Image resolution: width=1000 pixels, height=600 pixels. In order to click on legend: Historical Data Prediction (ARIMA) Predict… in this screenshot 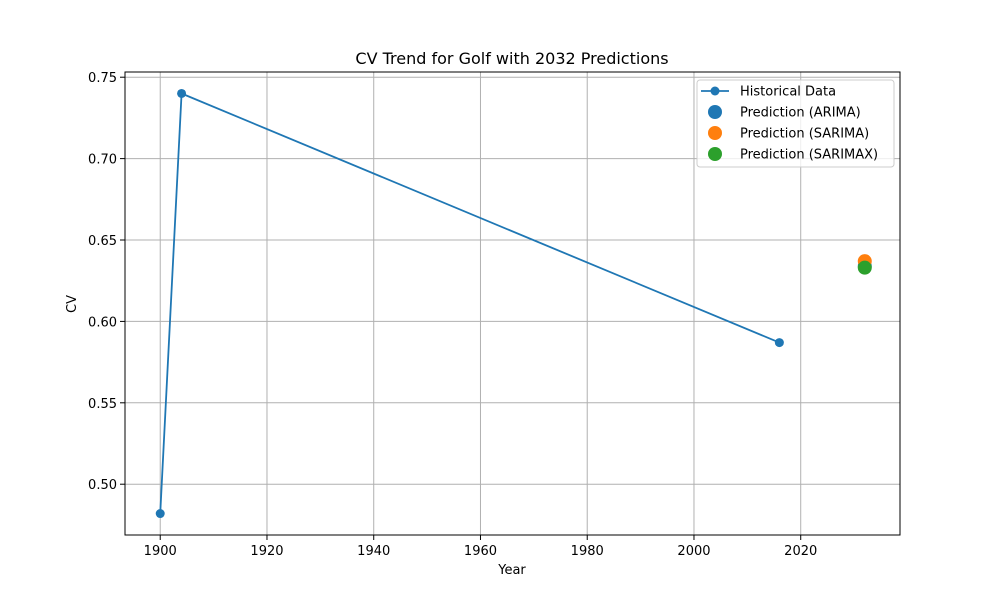, I will do `click(795, 123)`.